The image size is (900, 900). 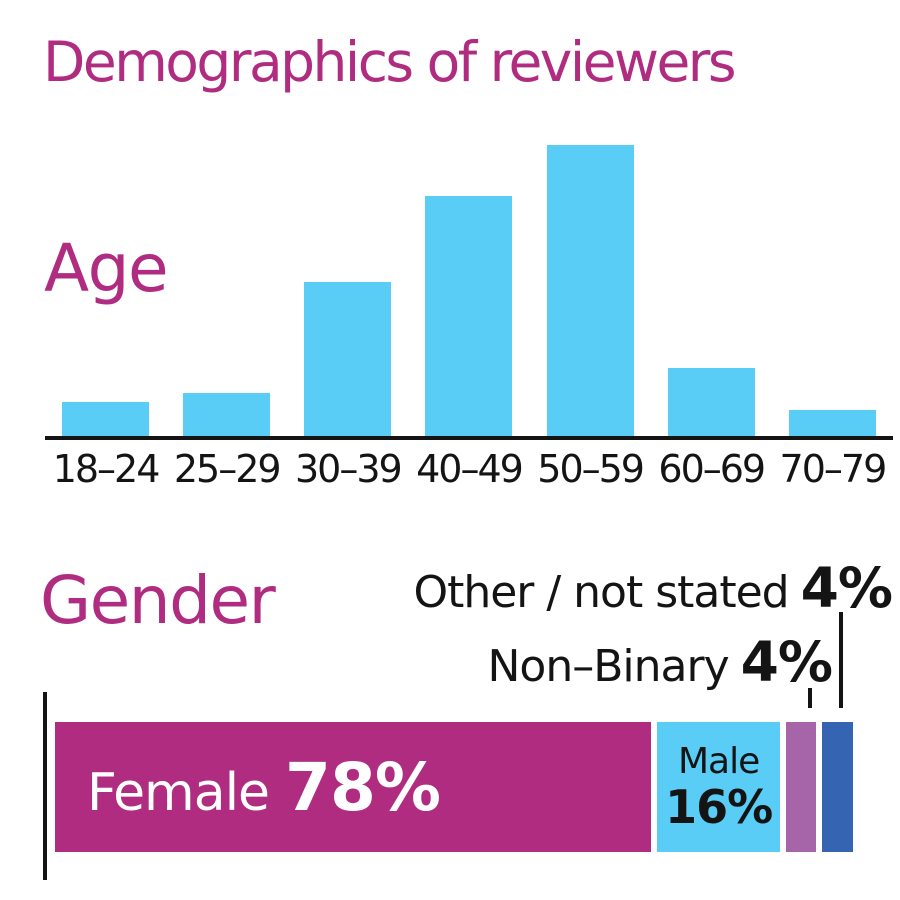 What do you see at coordinates (348, 469) in the screenshot?
I see `age-tick-label: 30–39` at bounding box center [348, 469].